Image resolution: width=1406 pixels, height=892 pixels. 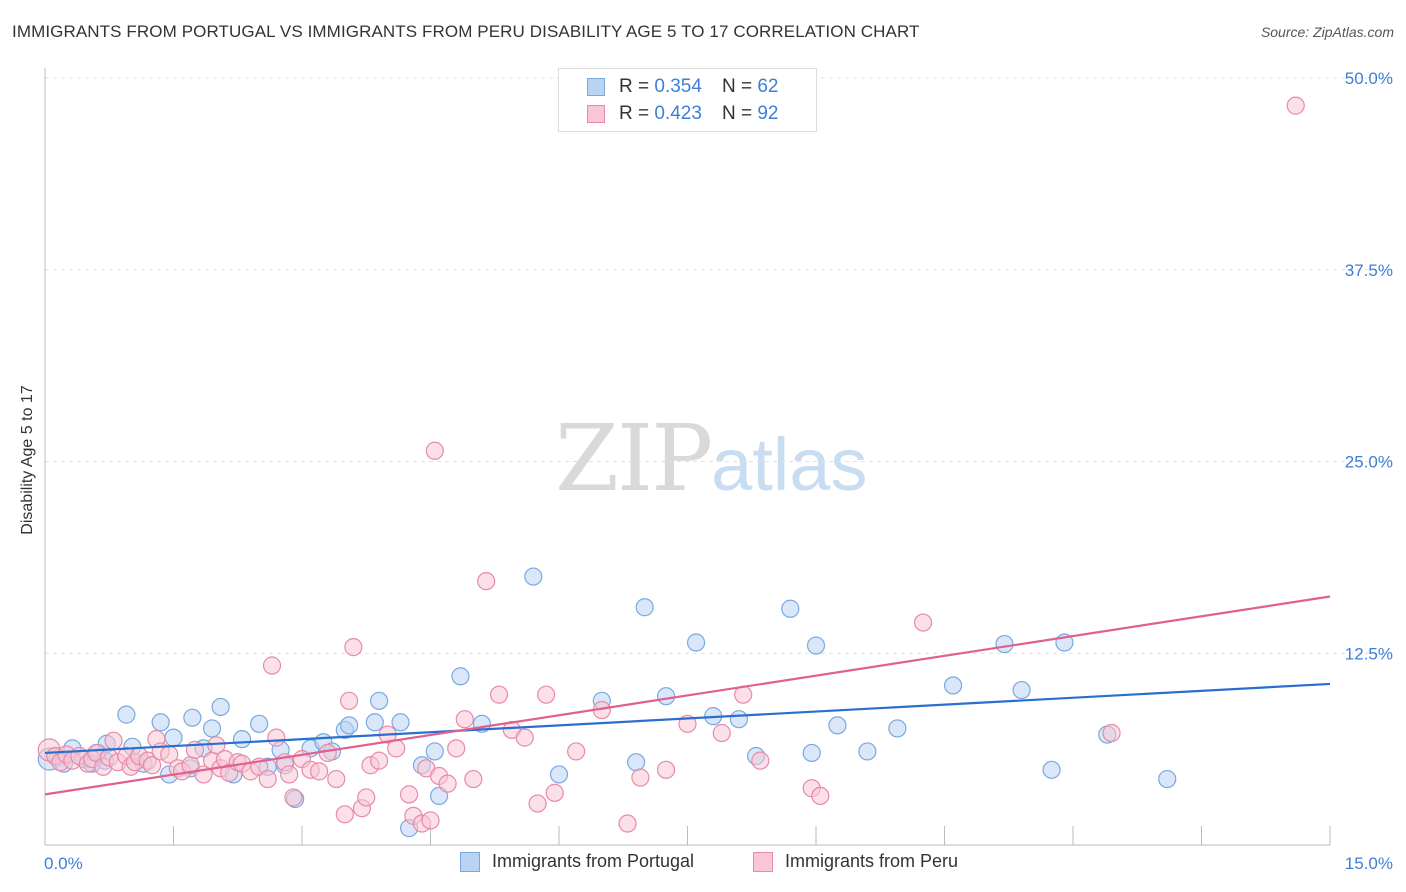 I want to click on watermark: ZIPatlas, so click(x=711, y=458).